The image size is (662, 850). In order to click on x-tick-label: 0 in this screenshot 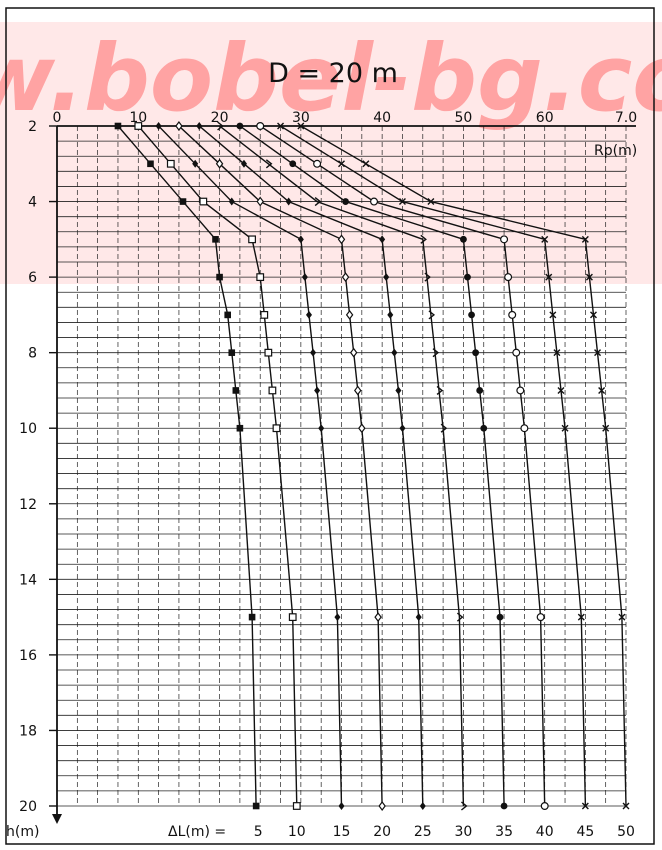, I will do `click(57, 118)`.